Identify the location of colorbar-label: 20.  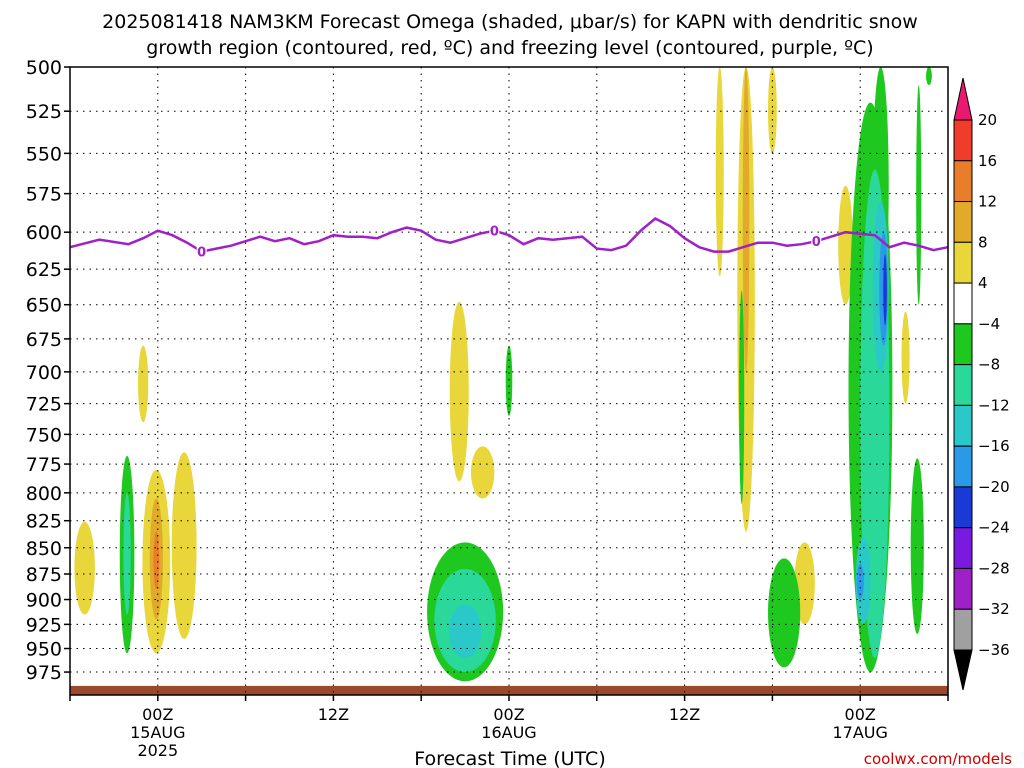
(987, 120).